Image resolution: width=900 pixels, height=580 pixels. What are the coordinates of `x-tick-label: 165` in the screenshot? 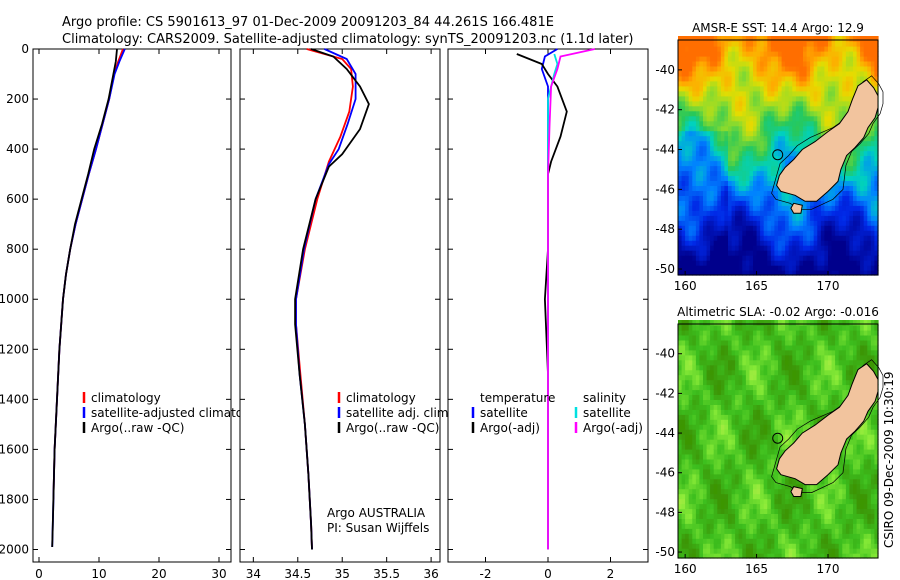 It's located at (756, 286).